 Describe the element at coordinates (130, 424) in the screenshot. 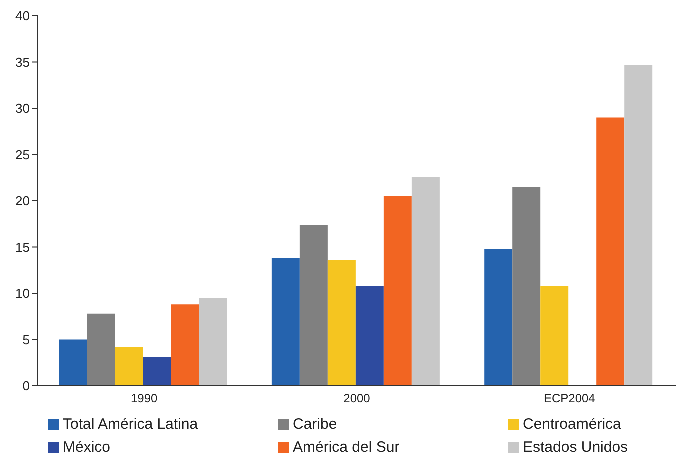

I see `legend-label: Total América Latina` at that location.